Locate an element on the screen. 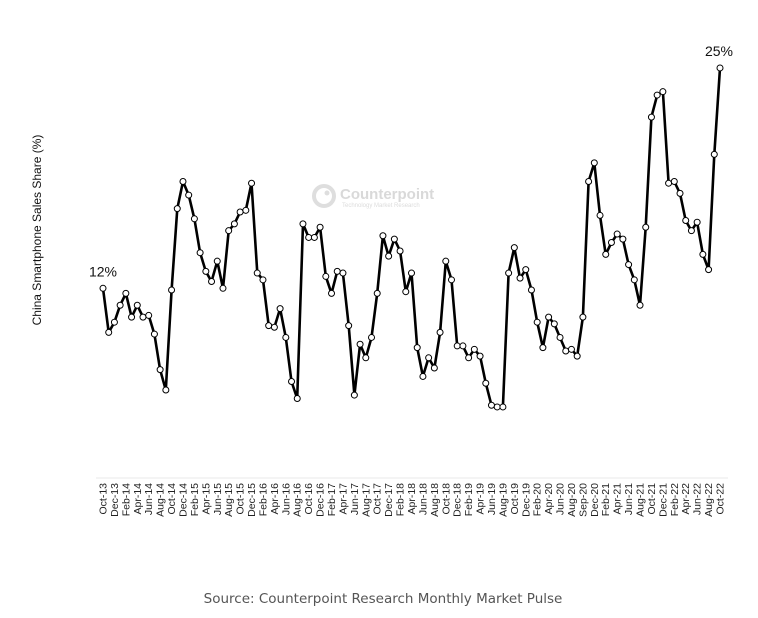  x-tick-label: Apr-15 is located at coordinates (206, 499).